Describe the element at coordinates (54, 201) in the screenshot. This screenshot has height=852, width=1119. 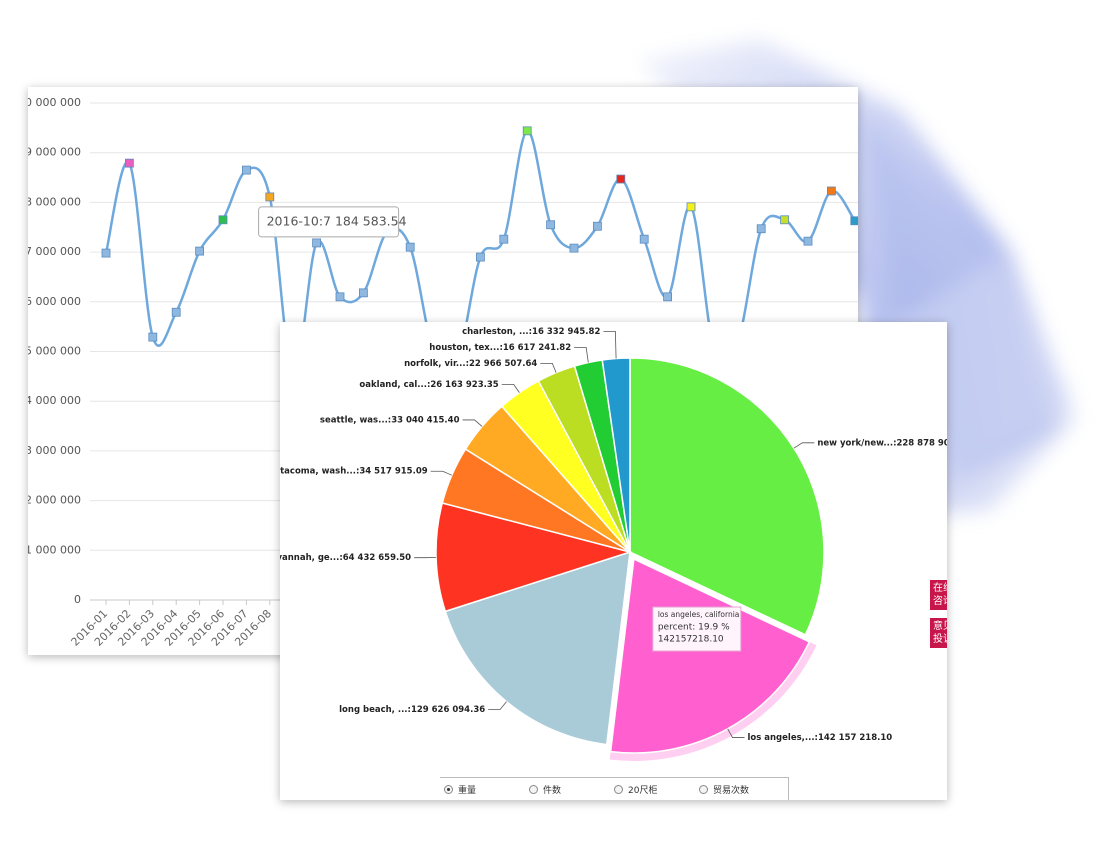
I see `y-tick-label: 8 000 000` at that location.